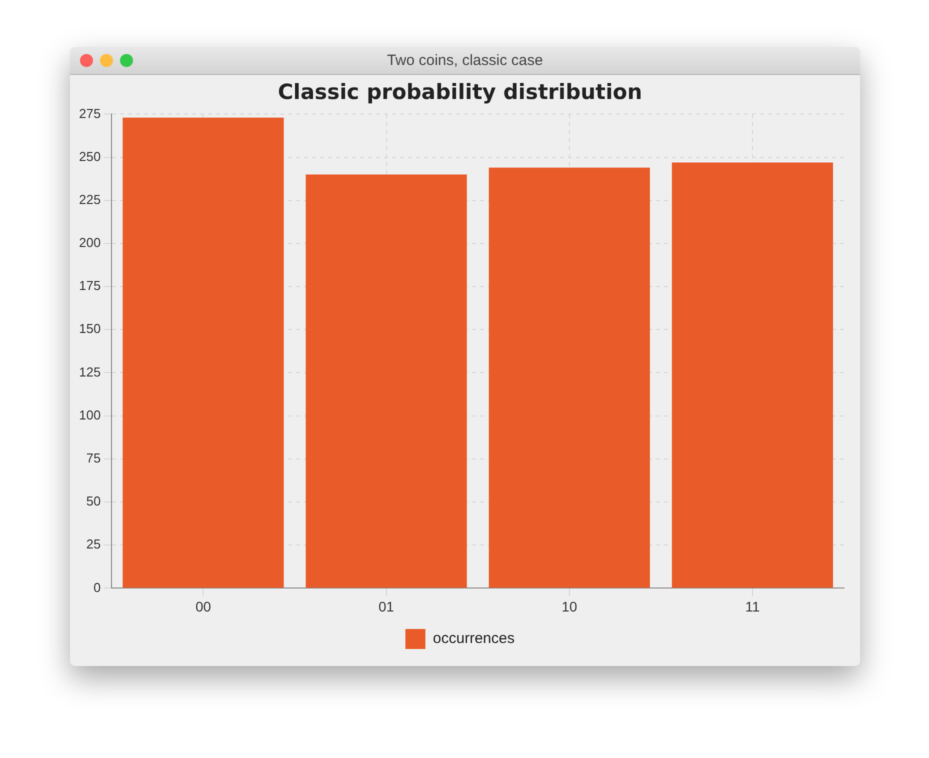  What do you see at coordinates (89, 372) in the screenshot?
I see `y-tick-label: 125` at bounding box center [89, 372].